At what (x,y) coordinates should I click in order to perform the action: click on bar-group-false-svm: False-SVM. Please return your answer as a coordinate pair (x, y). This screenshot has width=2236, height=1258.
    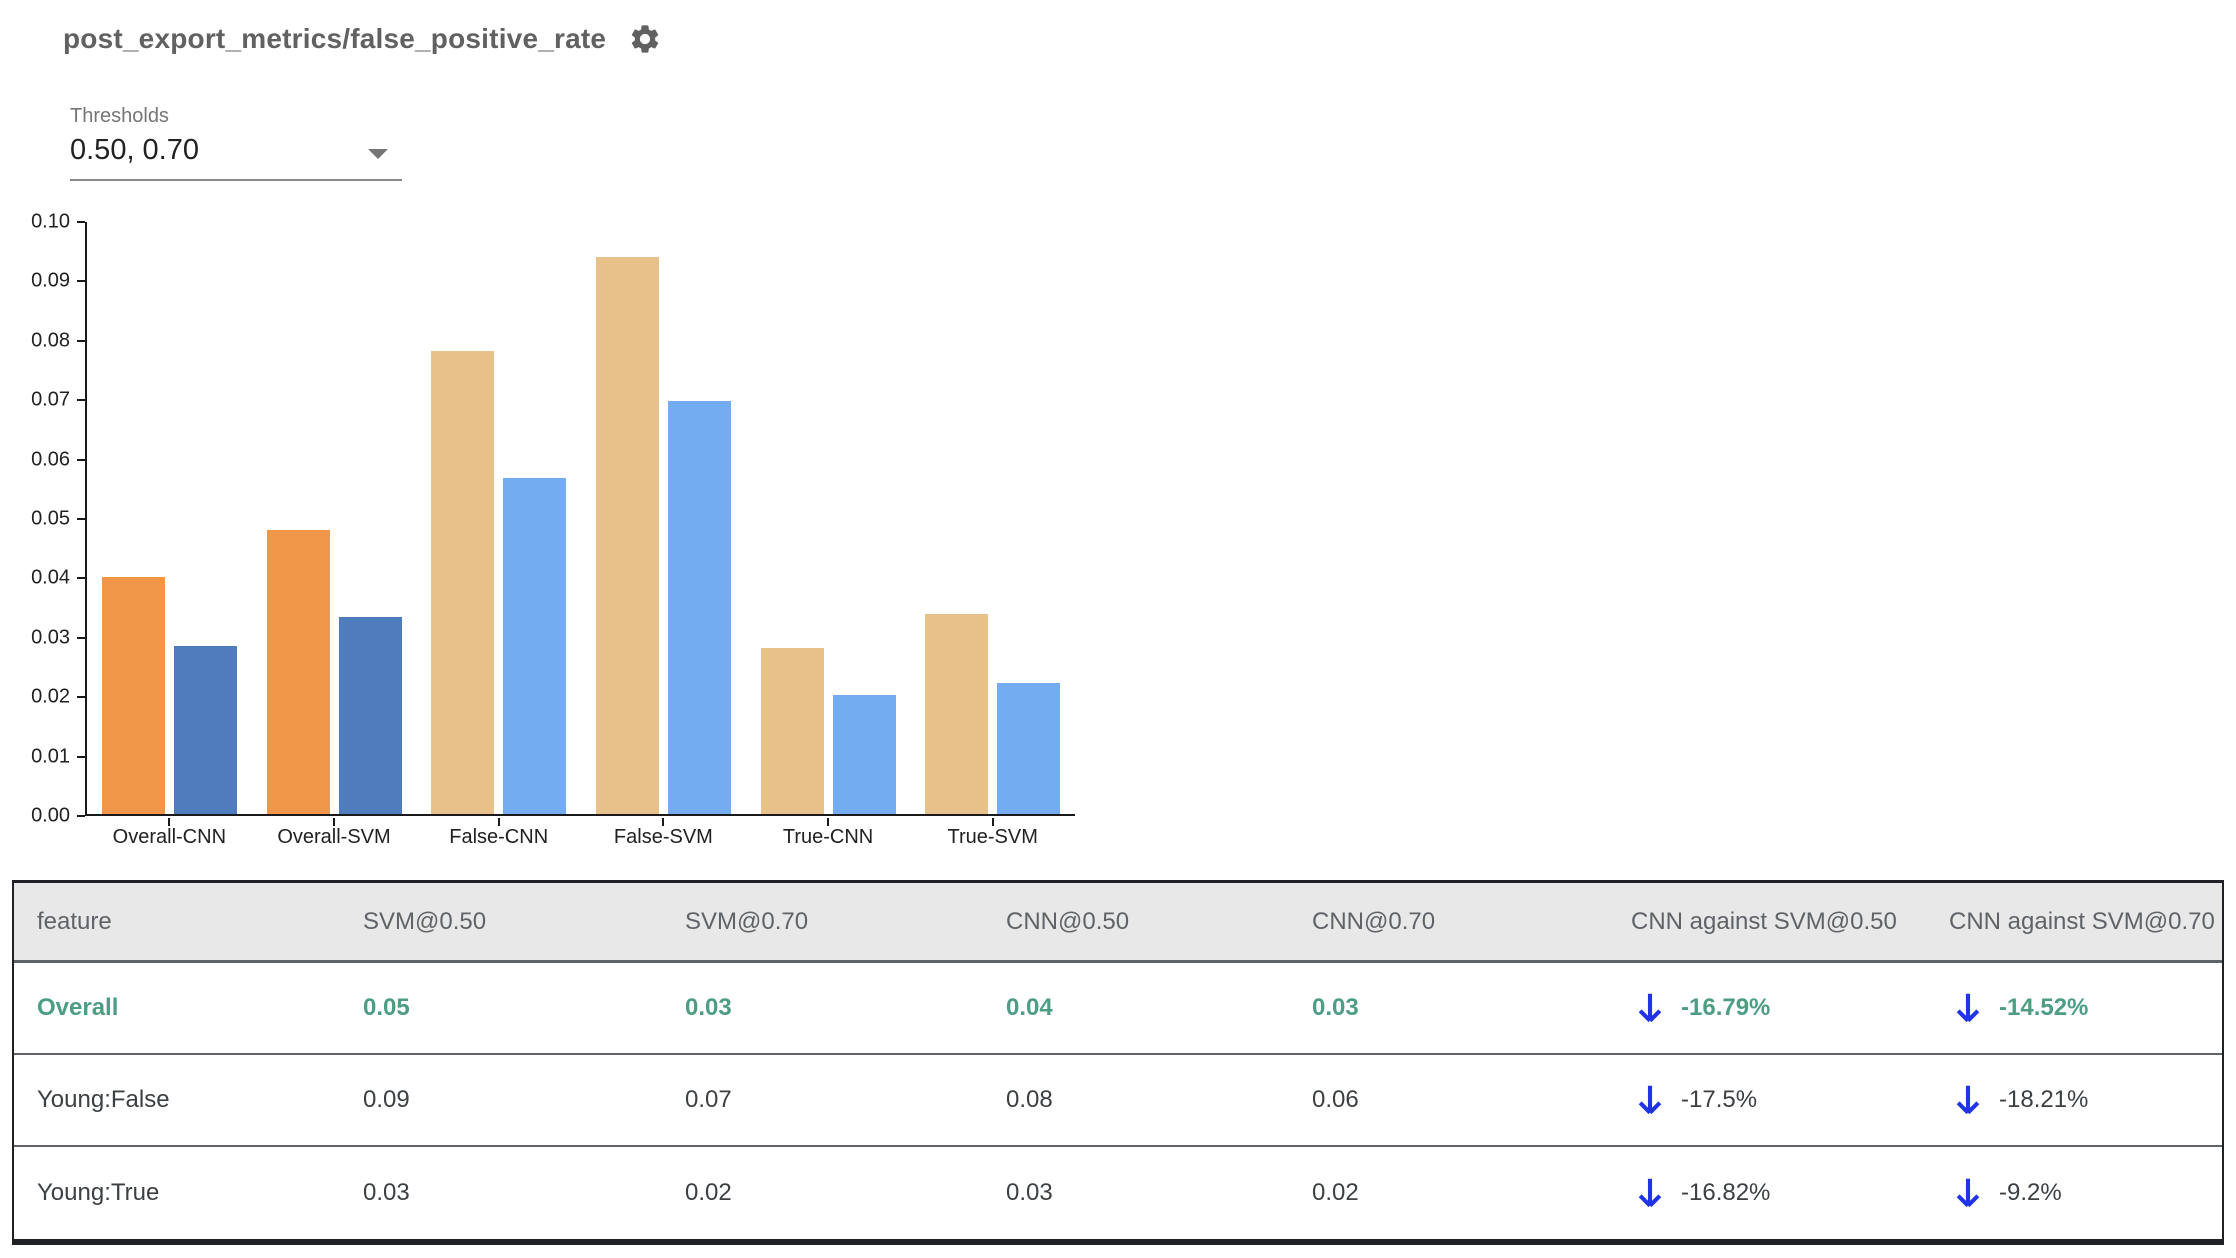
    Looking at the image, I should click on (663, 535).